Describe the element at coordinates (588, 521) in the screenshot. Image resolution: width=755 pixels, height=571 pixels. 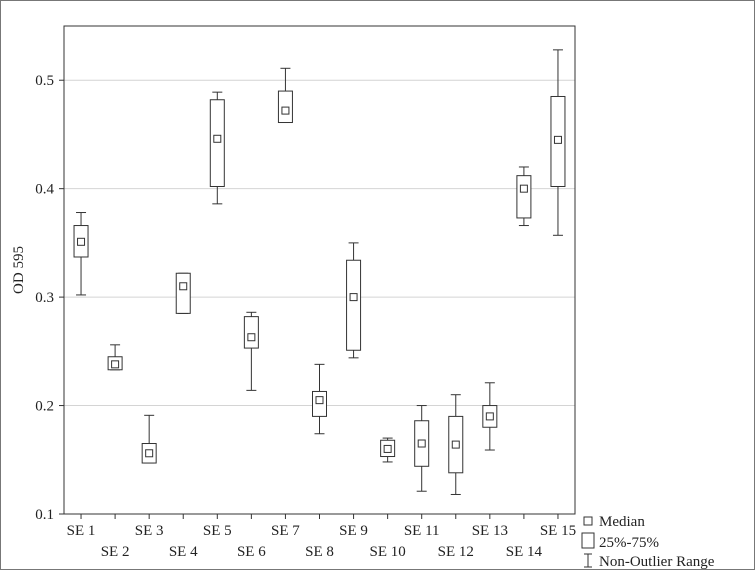
I see `legend-median-icon` at that location.